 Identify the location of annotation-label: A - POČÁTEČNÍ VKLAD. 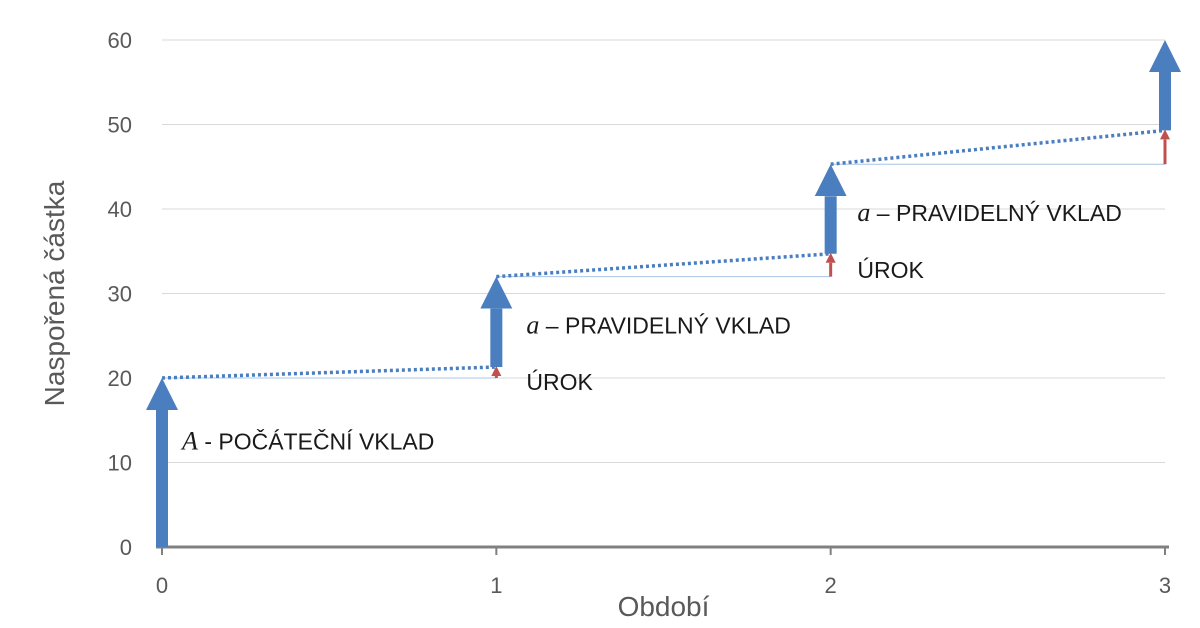
(307, 440).